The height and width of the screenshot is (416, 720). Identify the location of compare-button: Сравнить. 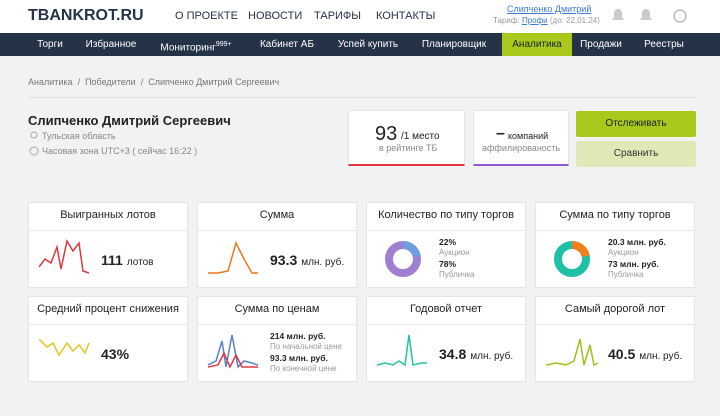
(636, 154).